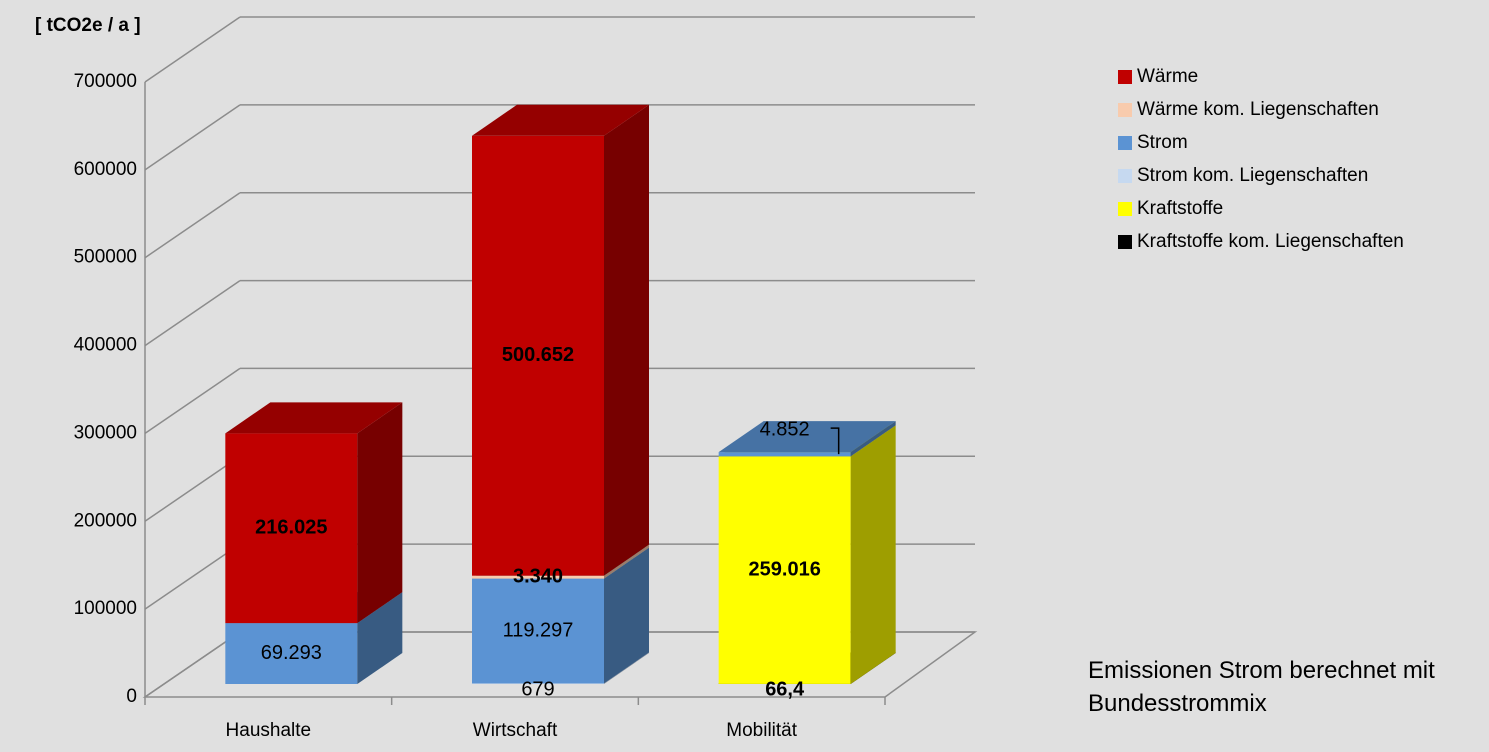  Describe the element at coordinates (105, 81) in the screenshot. I see `y-tick-label: 700000` at that location.